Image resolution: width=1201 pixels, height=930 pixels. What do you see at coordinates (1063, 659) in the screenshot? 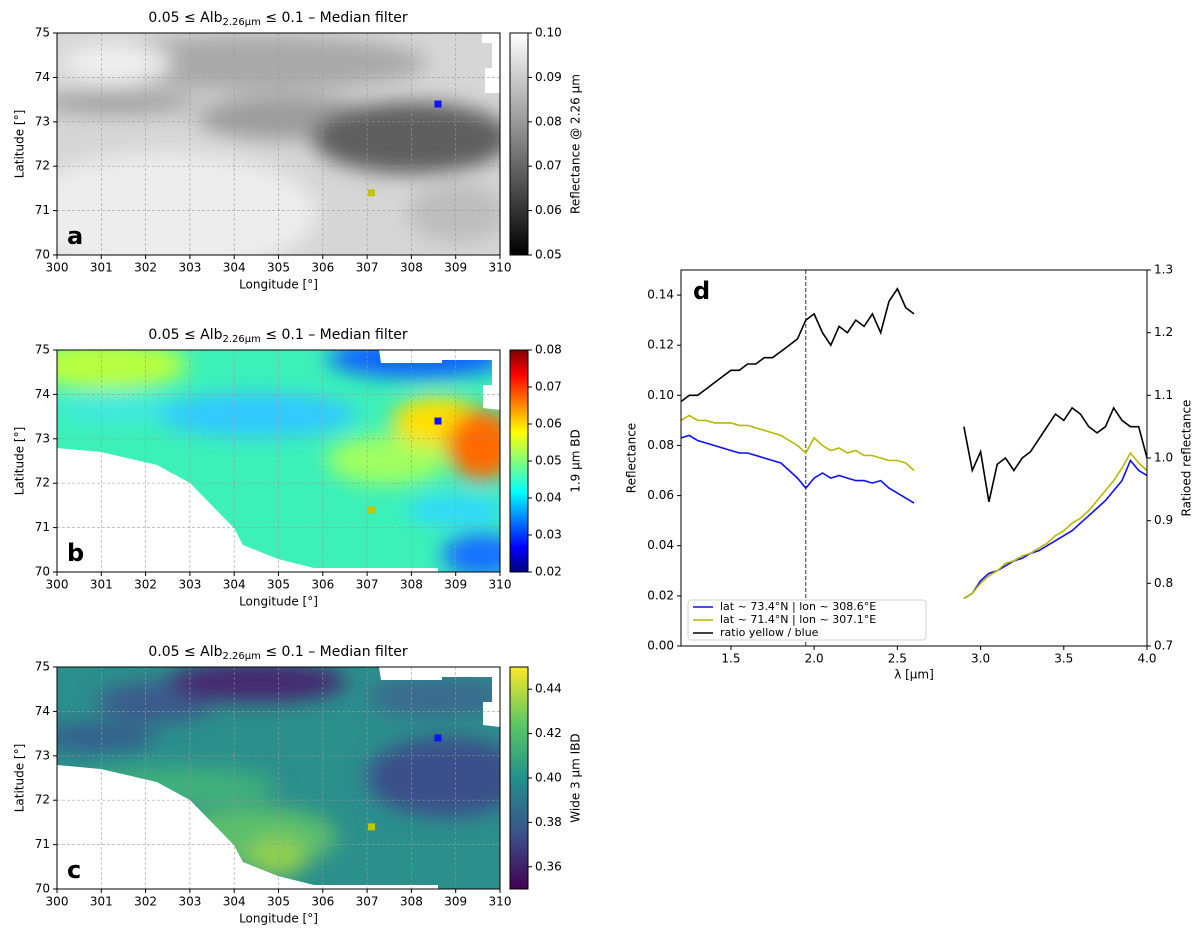
I see `x-tick-label: 3.5` at bounding box center [1063, 659].